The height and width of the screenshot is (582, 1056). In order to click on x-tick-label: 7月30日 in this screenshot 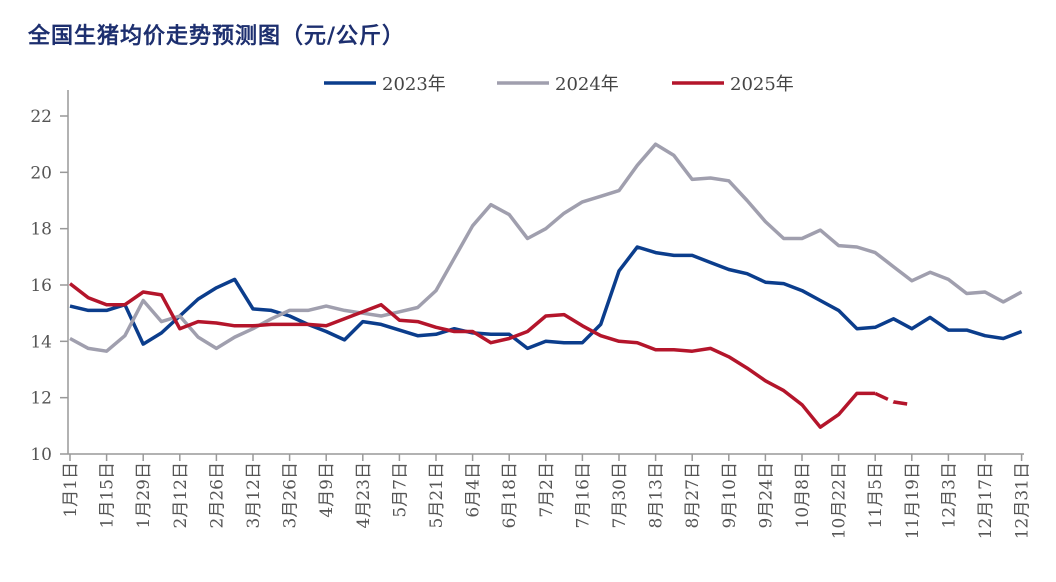, I will do `click(620, 495)`.